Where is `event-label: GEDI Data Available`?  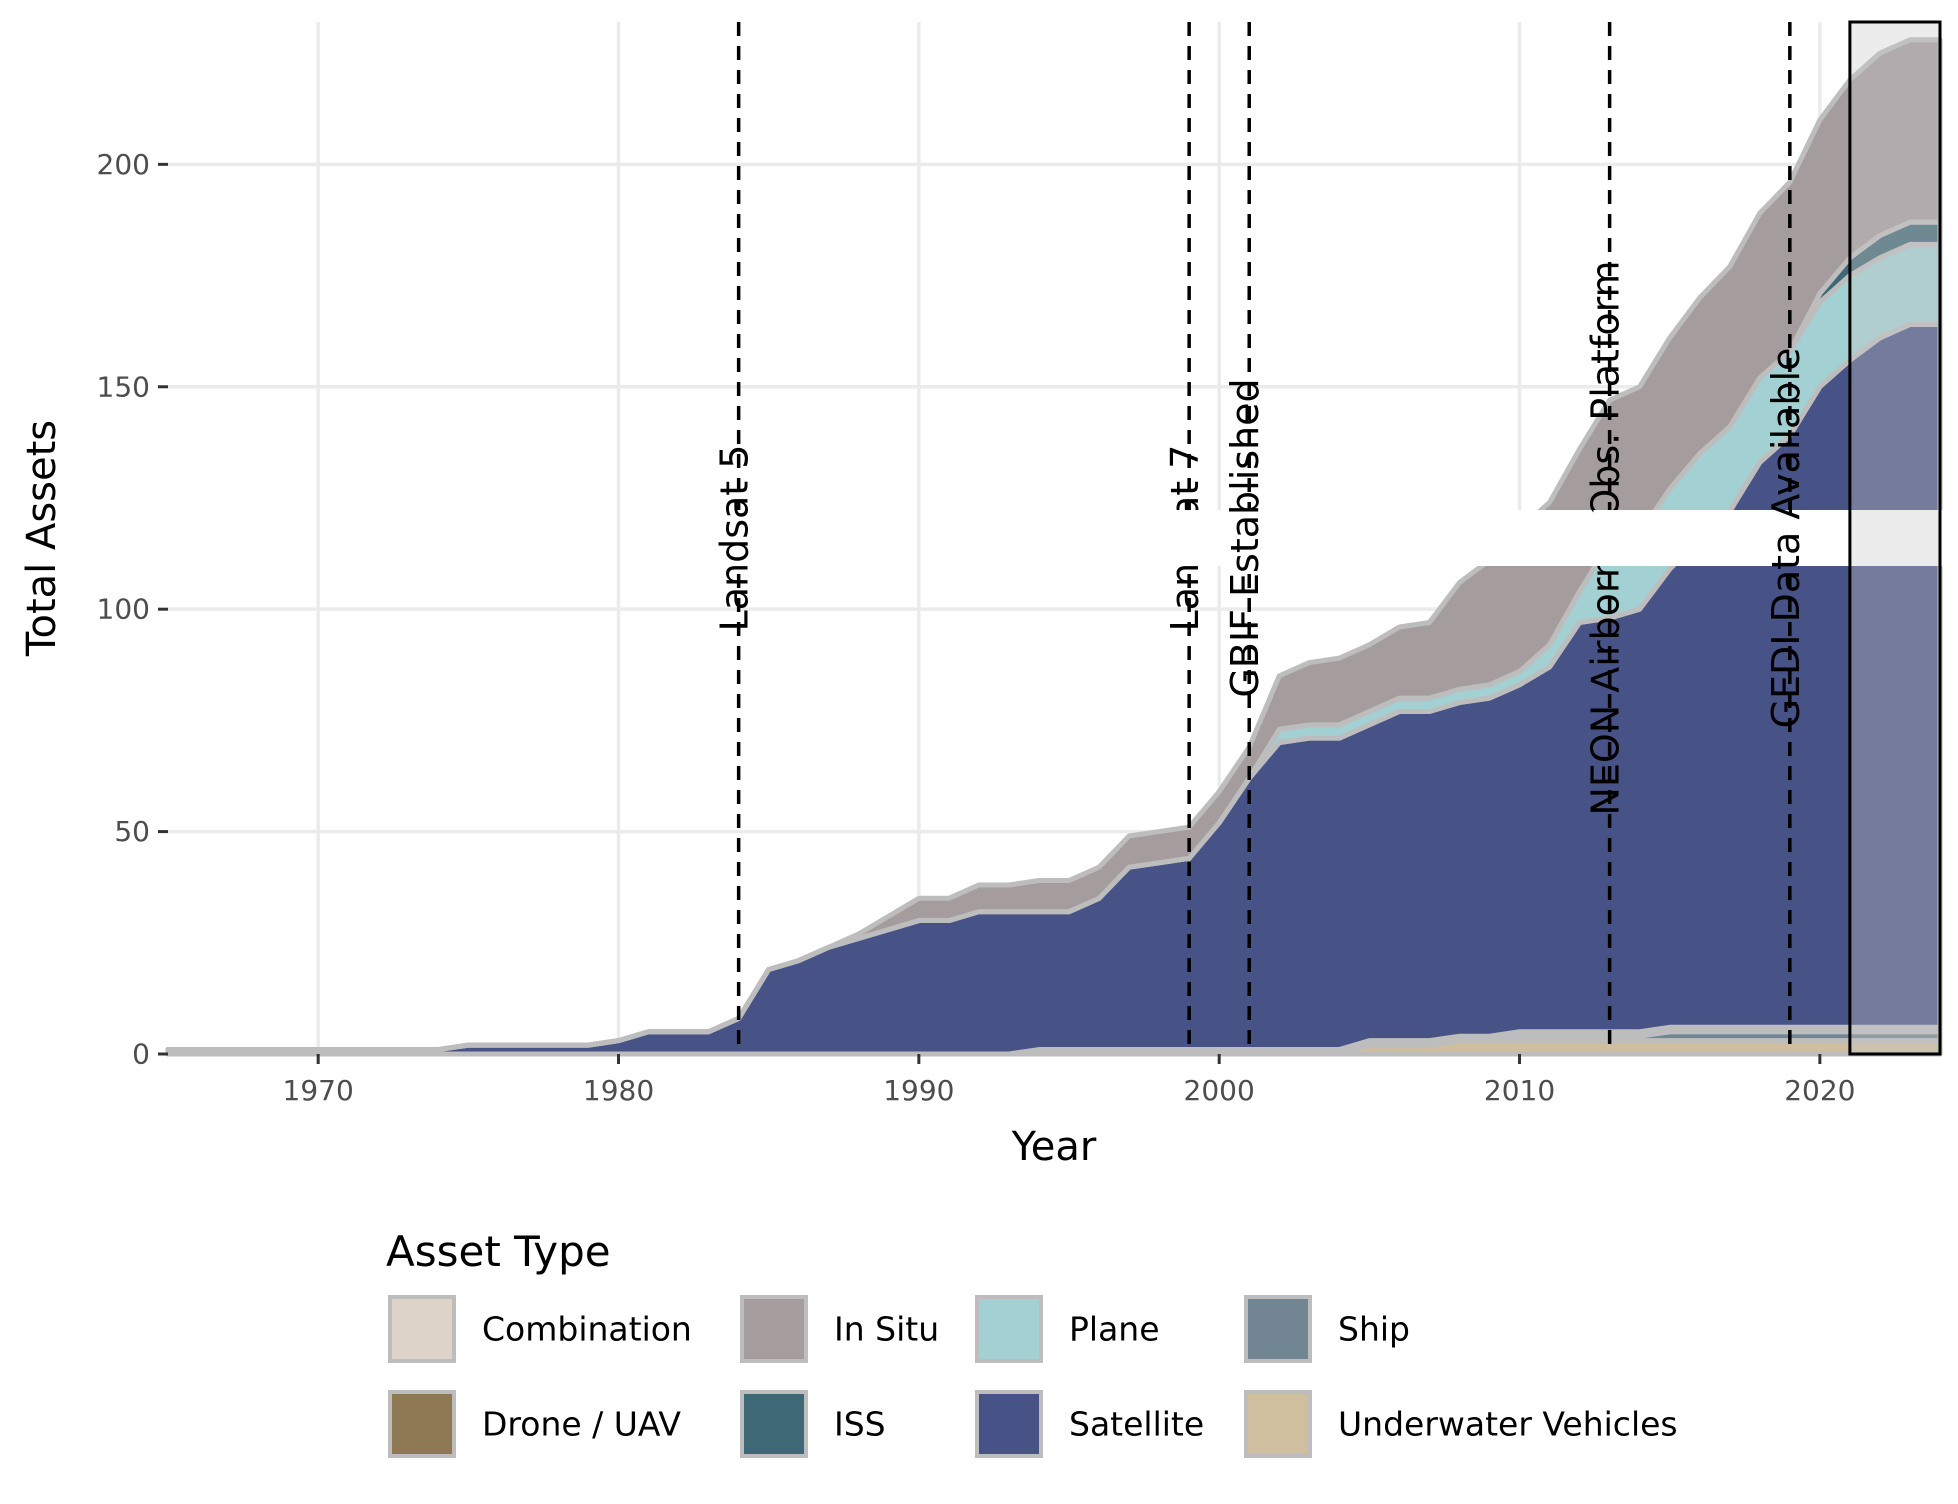 event-label: GEDI Data Available is located at coordinates (1786, 538).